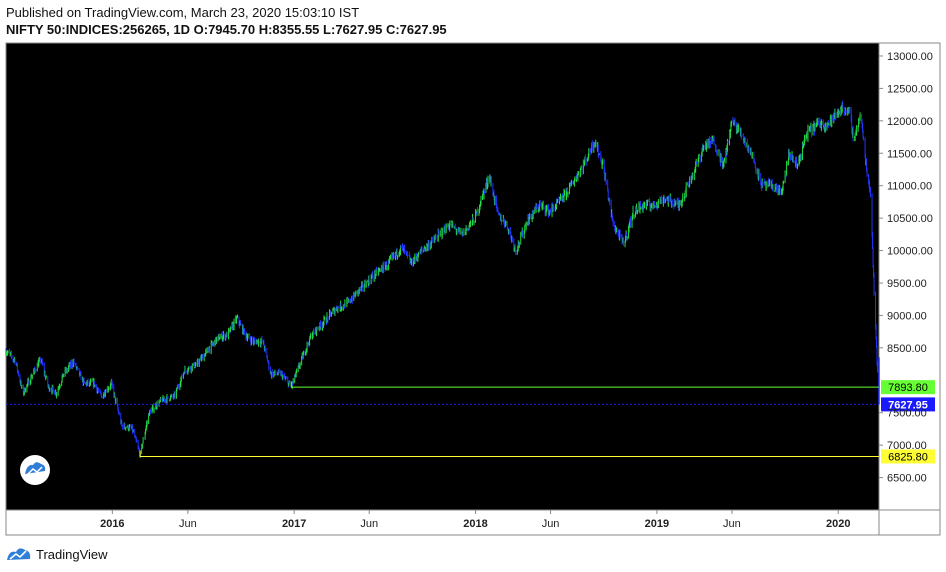  Describe the element at coordinates (838, 524) in the screenshot. I see `x-tick-label: 2020` at that location.